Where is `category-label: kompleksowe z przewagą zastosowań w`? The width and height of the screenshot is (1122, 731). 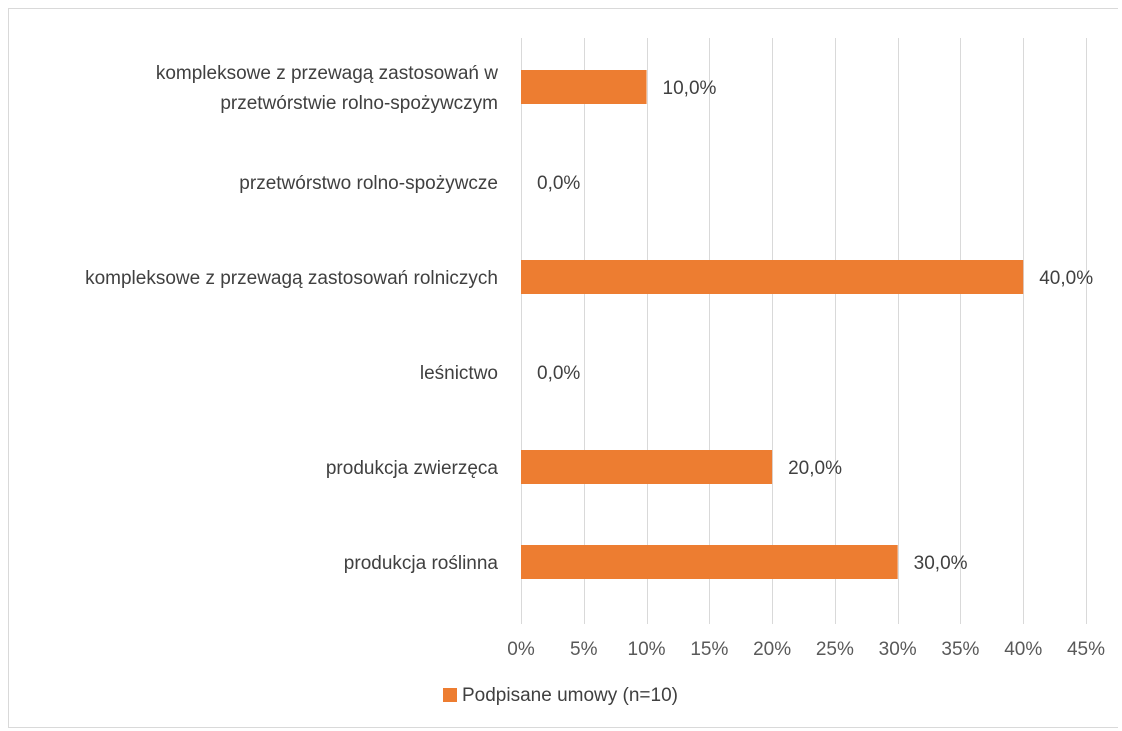 category-label: kompleksowe z przewagą zastosowań w is located at coordinates (327, 73).